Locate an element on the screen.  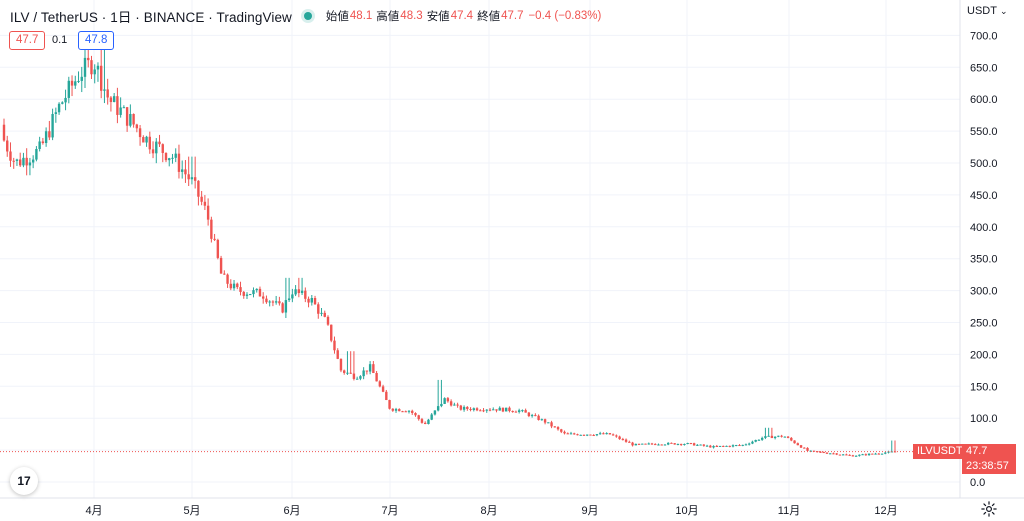
gear-icon is located at coordinates (989, 509).